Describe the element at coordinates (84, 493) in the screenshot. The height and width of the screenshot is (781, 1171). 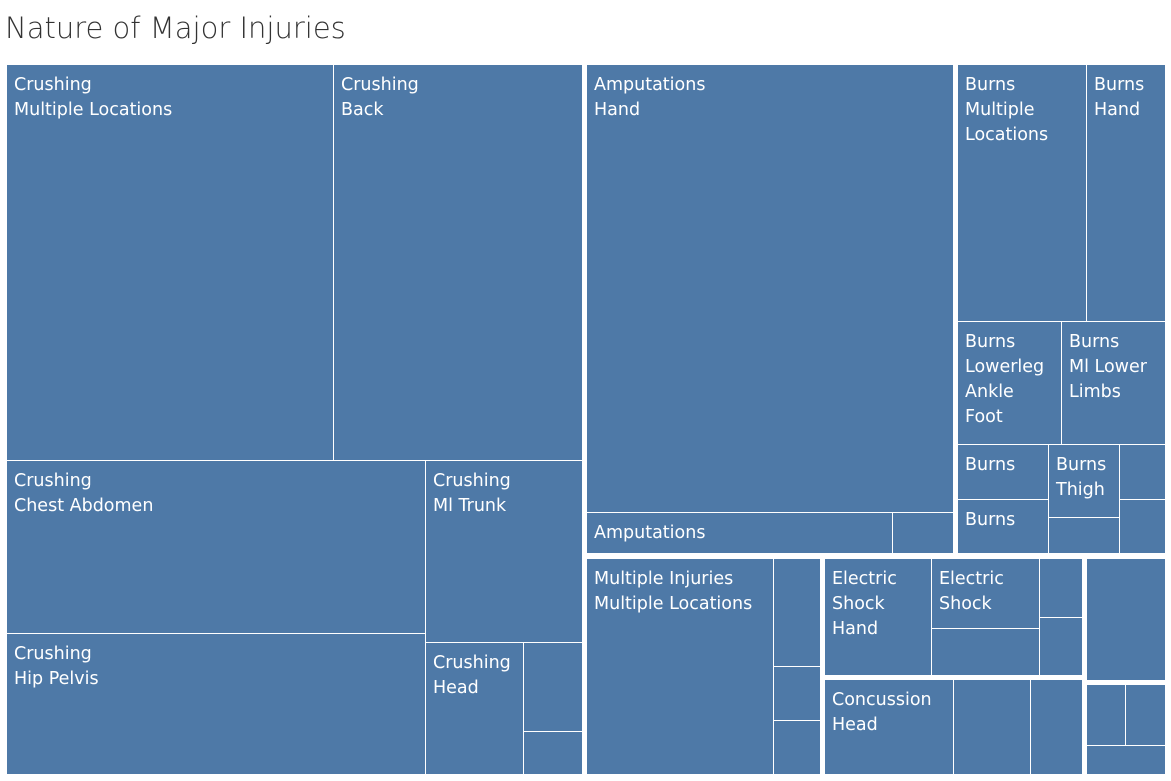
I see `treemap-cell-label: Crushing Chest Abdomen` at that location.